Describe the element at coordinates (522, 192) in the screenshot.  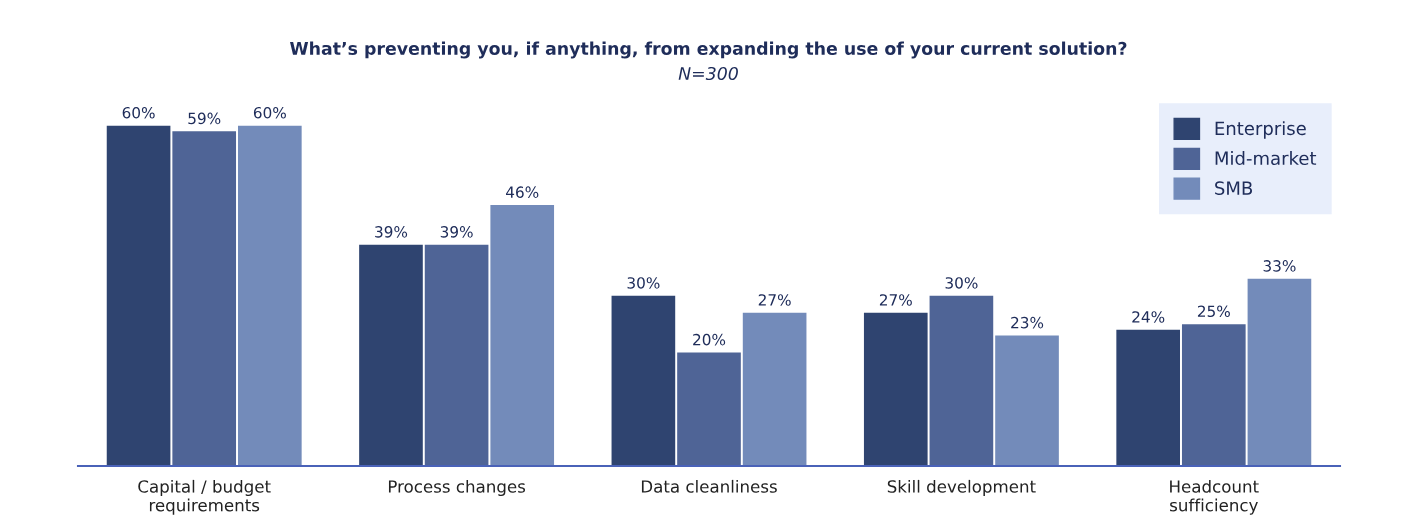
I see `data-label: 46%` at that location.